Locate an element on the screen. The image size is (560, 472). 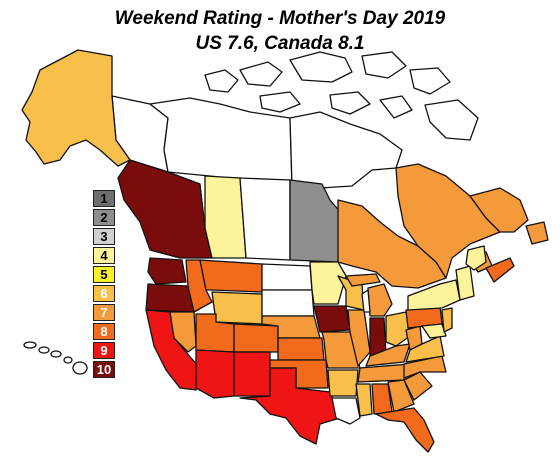
region-north-dakota is located at coordinates (287, 277).